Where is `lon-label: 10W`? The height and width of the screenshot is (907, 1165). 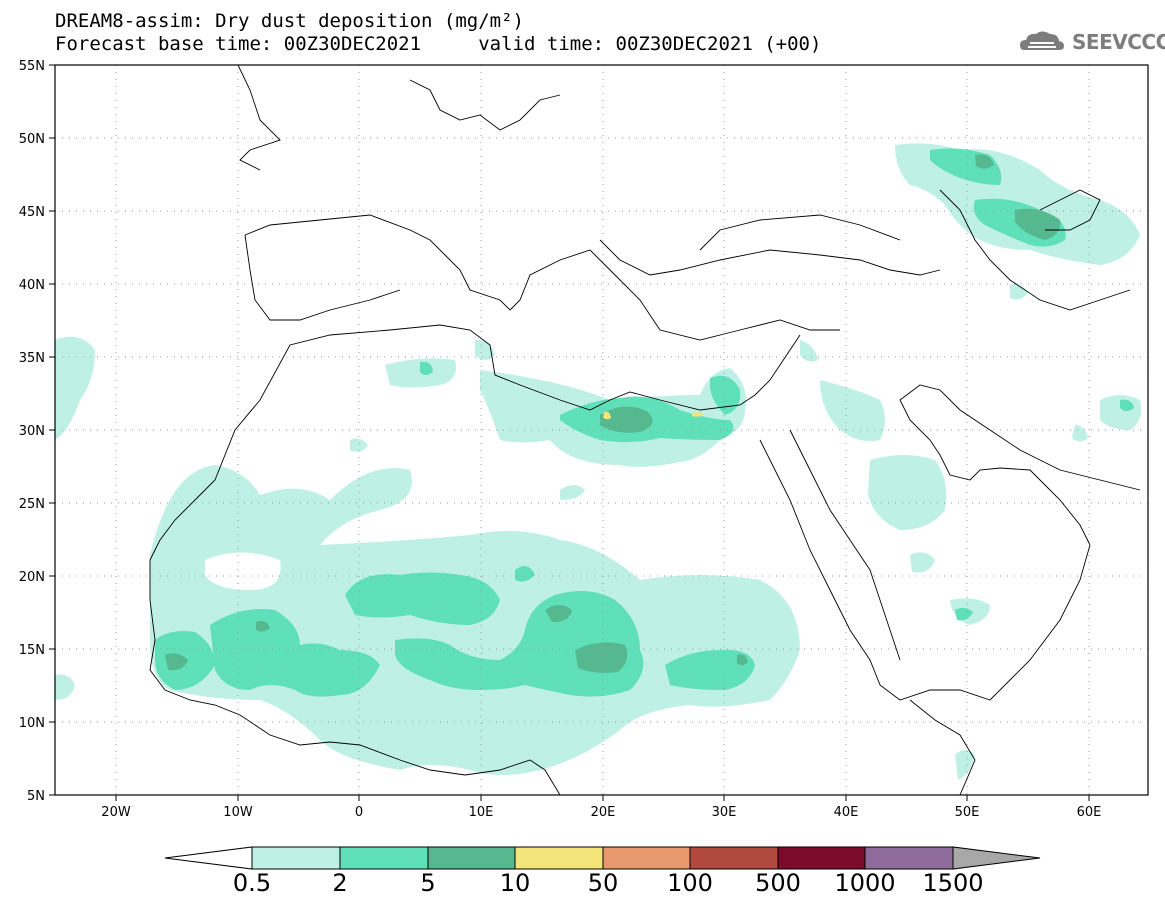 lon-label: 10W is located at coordinates (238, 812).